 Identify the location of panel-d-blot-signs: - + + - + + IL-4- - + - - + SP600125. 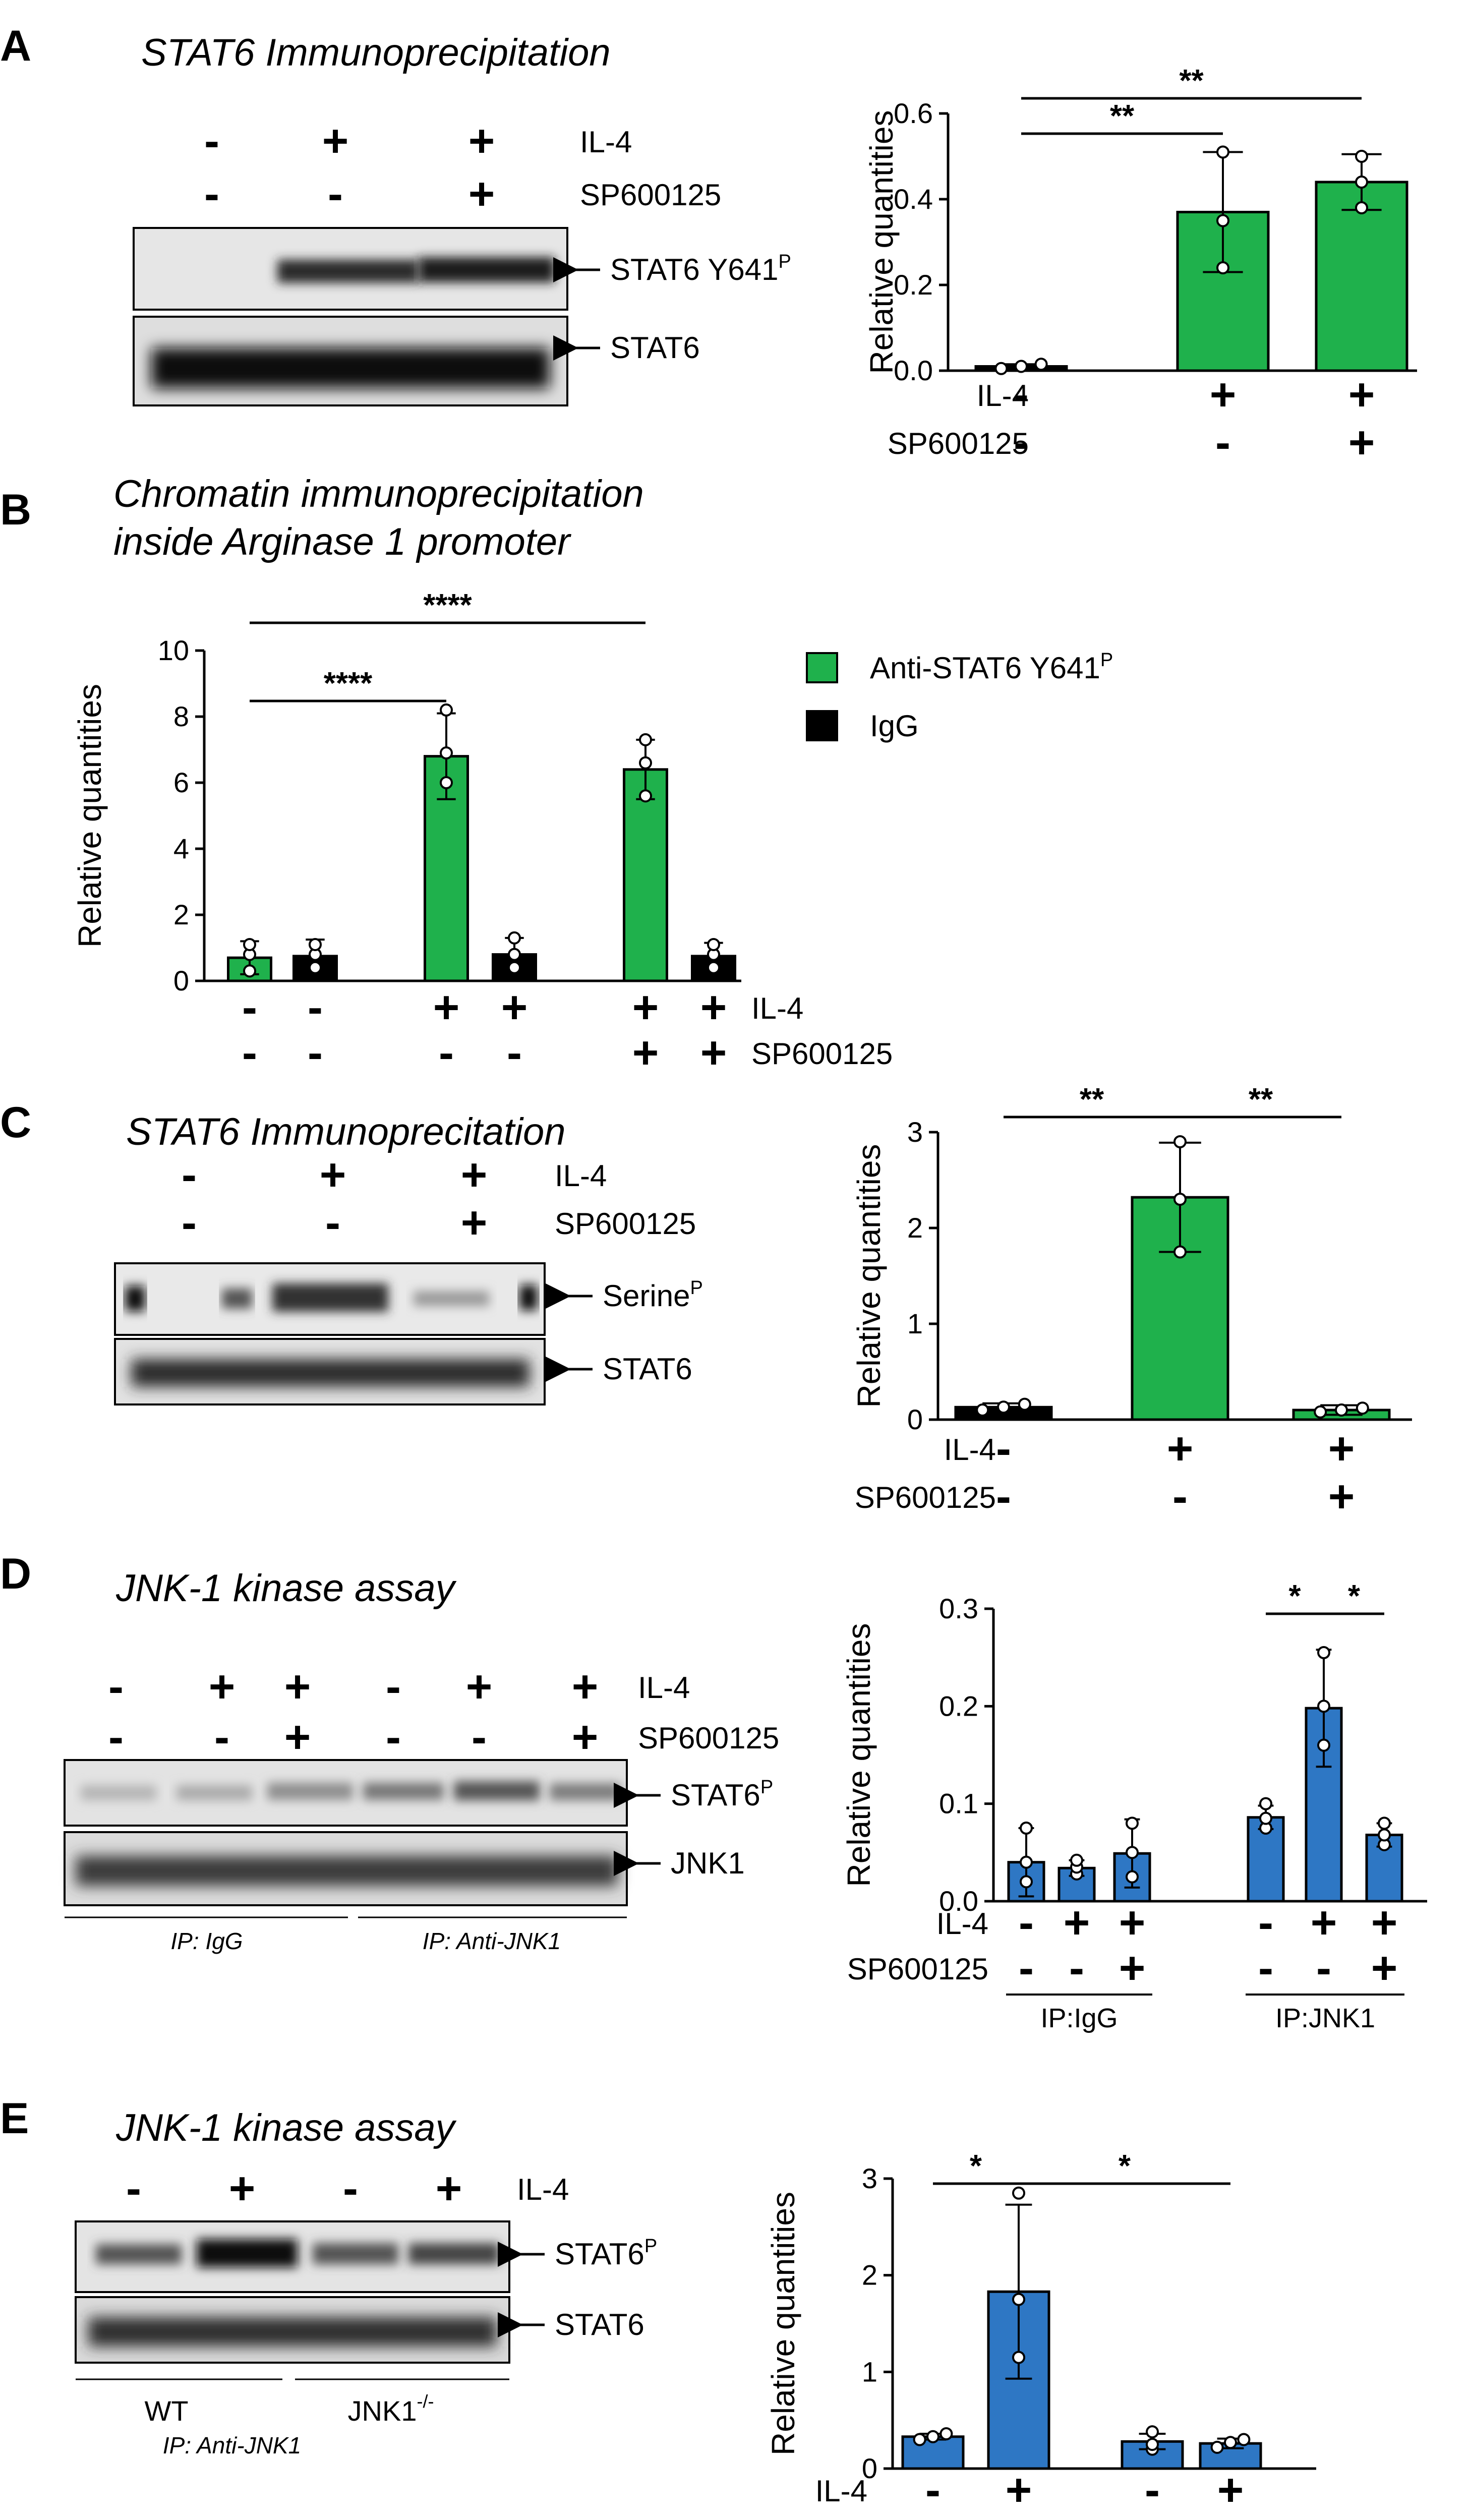
(443, 1712).